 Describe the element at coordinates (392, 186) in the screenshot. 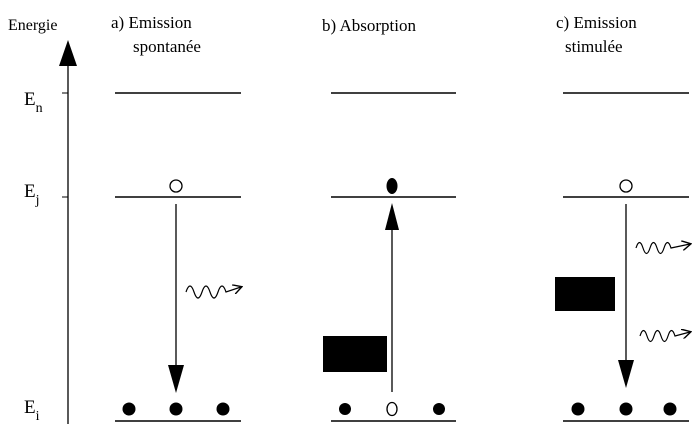

I see `panel-b-atom-j-filled` at that location.